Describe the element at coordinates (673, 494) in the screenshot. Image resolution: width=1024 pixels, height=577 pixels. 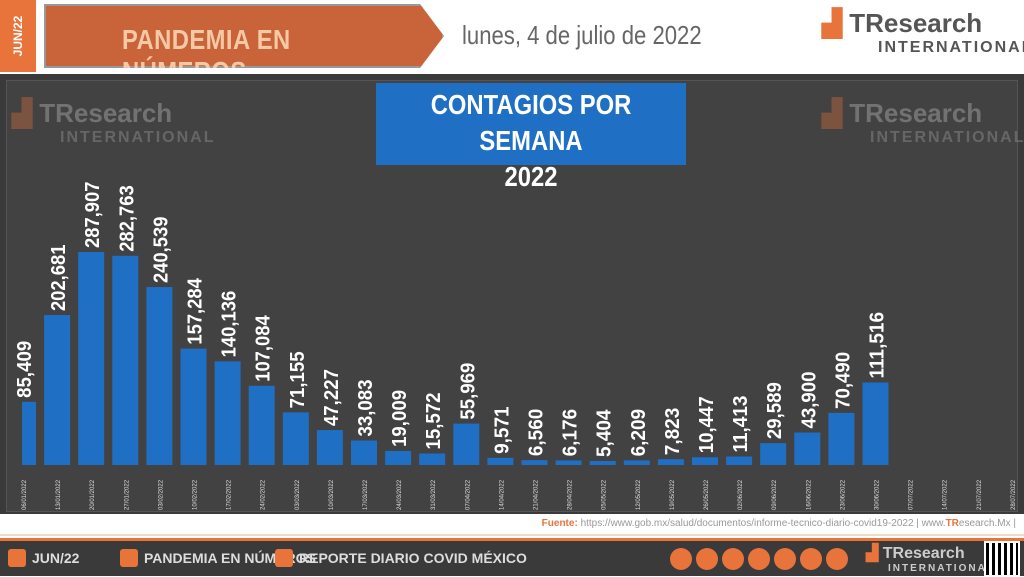
I see `x-tick-label: 19/05/2022` at that location.